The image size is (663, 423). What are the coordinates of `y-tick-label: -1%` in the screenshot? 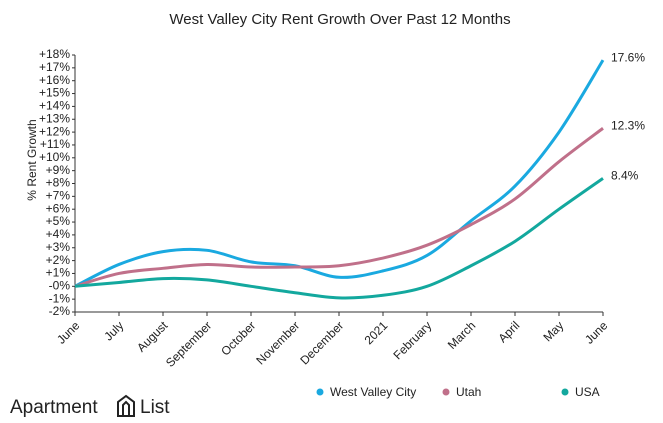 It's located at (60, 298).